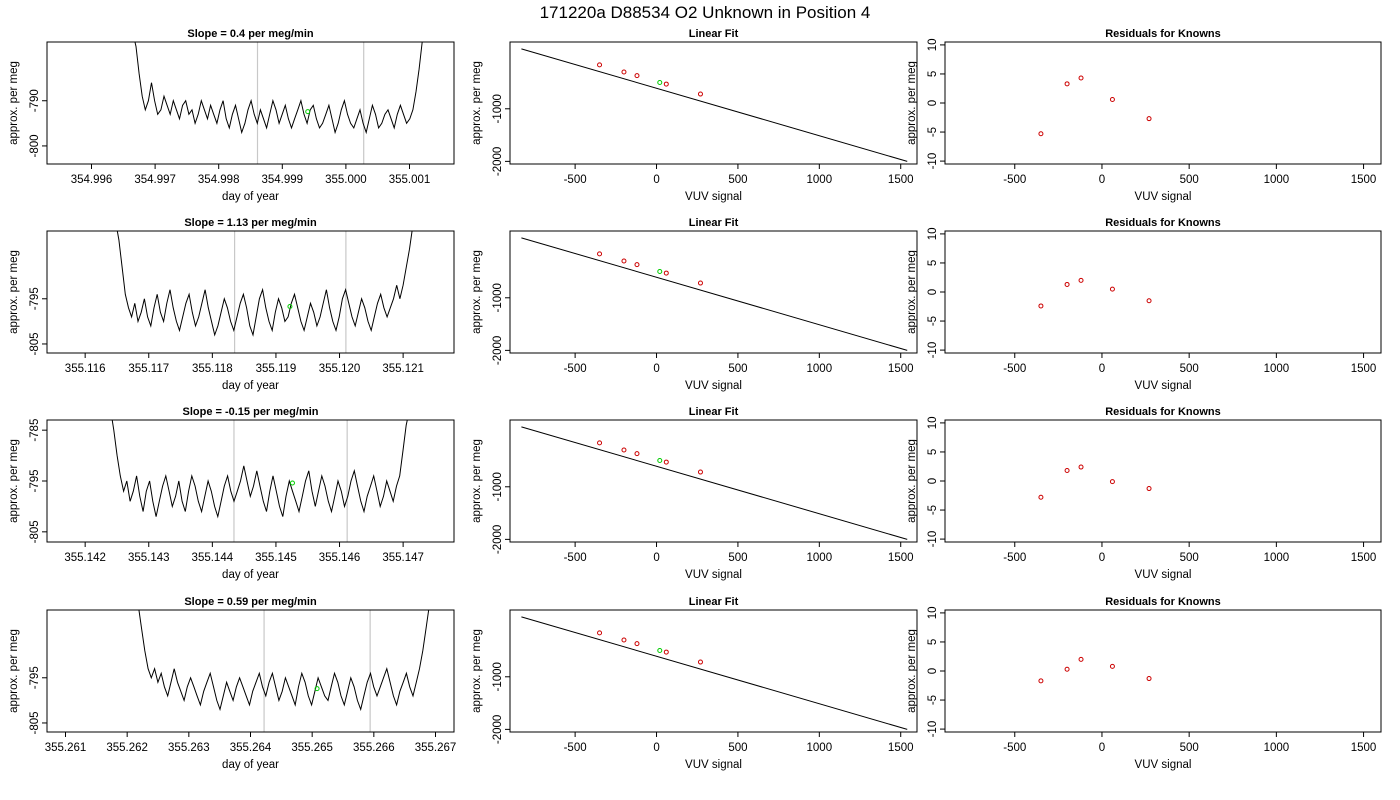 This screenshot has height=800, width=1400. Describe the element at coordinates (35, 722) in the screenshot. I see `y-tick-label: -805` at that location.